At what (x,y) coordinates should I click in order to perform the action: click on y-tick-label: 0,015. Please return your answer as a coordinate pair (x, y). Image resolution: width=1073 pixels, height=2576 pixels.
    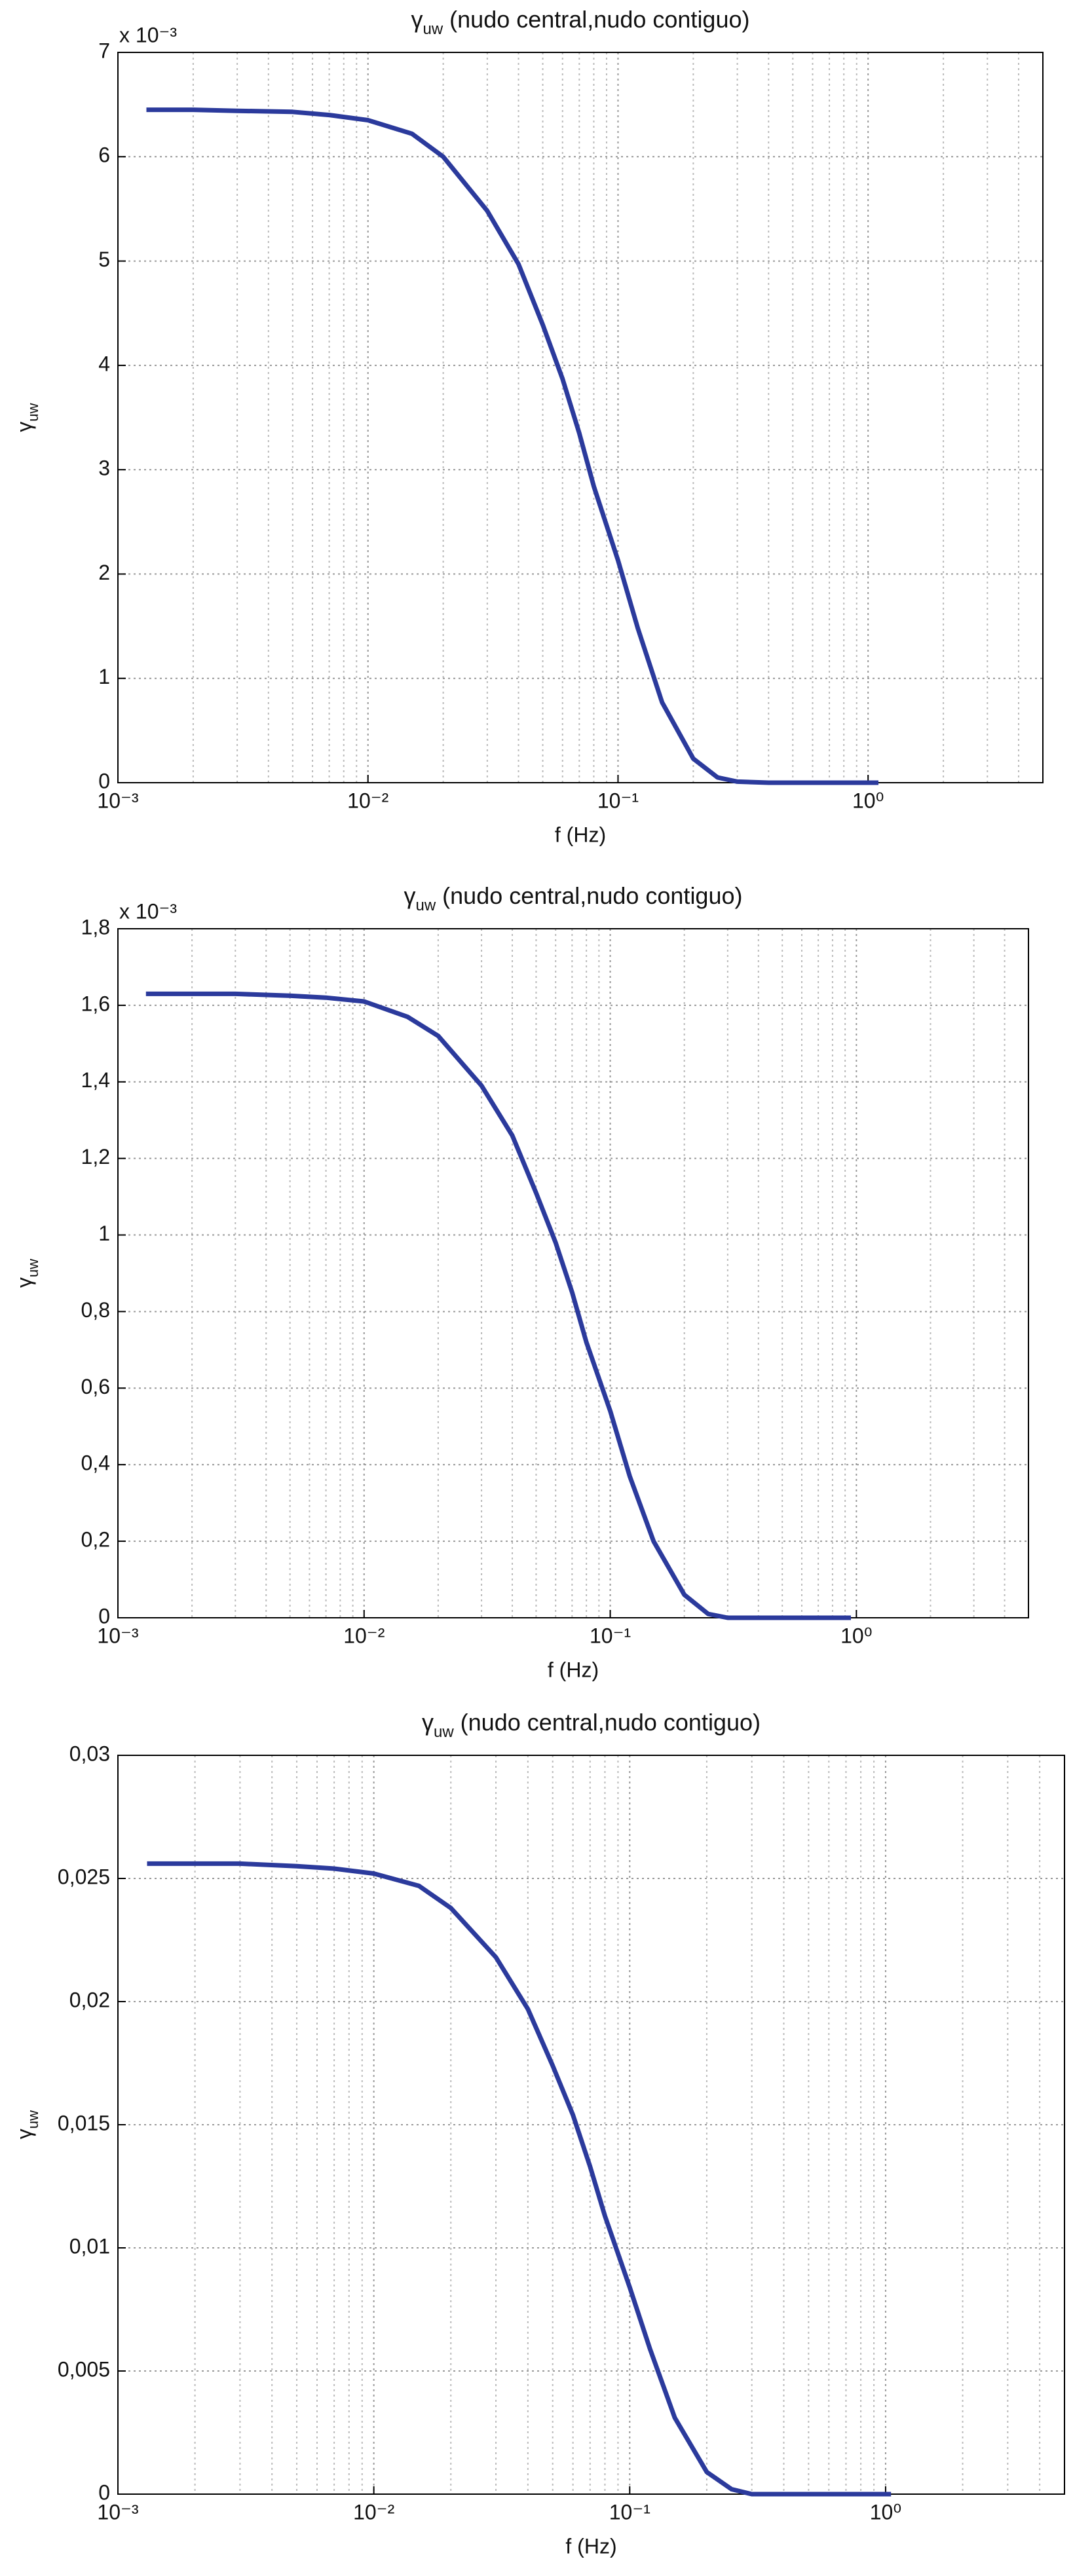
    Looking at the image, I should click on (84, 2123).